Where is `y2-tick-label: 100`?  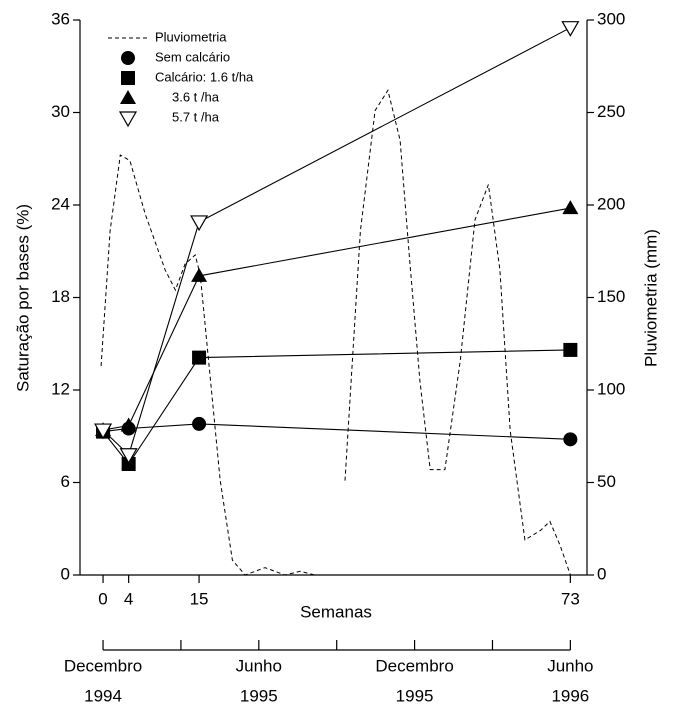 y2-tick-label: 100 is located at coordinates (611, 388).